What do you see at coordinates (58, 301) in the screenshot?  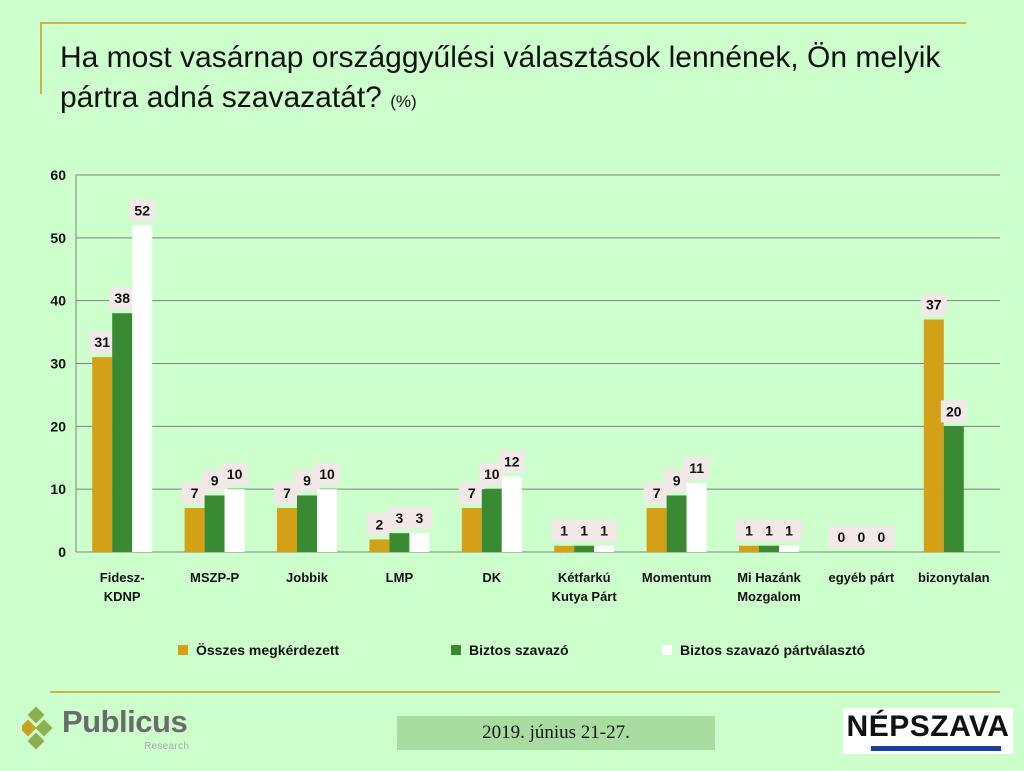 I see `y-tick-label: 40` at bounding box center [58, 301].